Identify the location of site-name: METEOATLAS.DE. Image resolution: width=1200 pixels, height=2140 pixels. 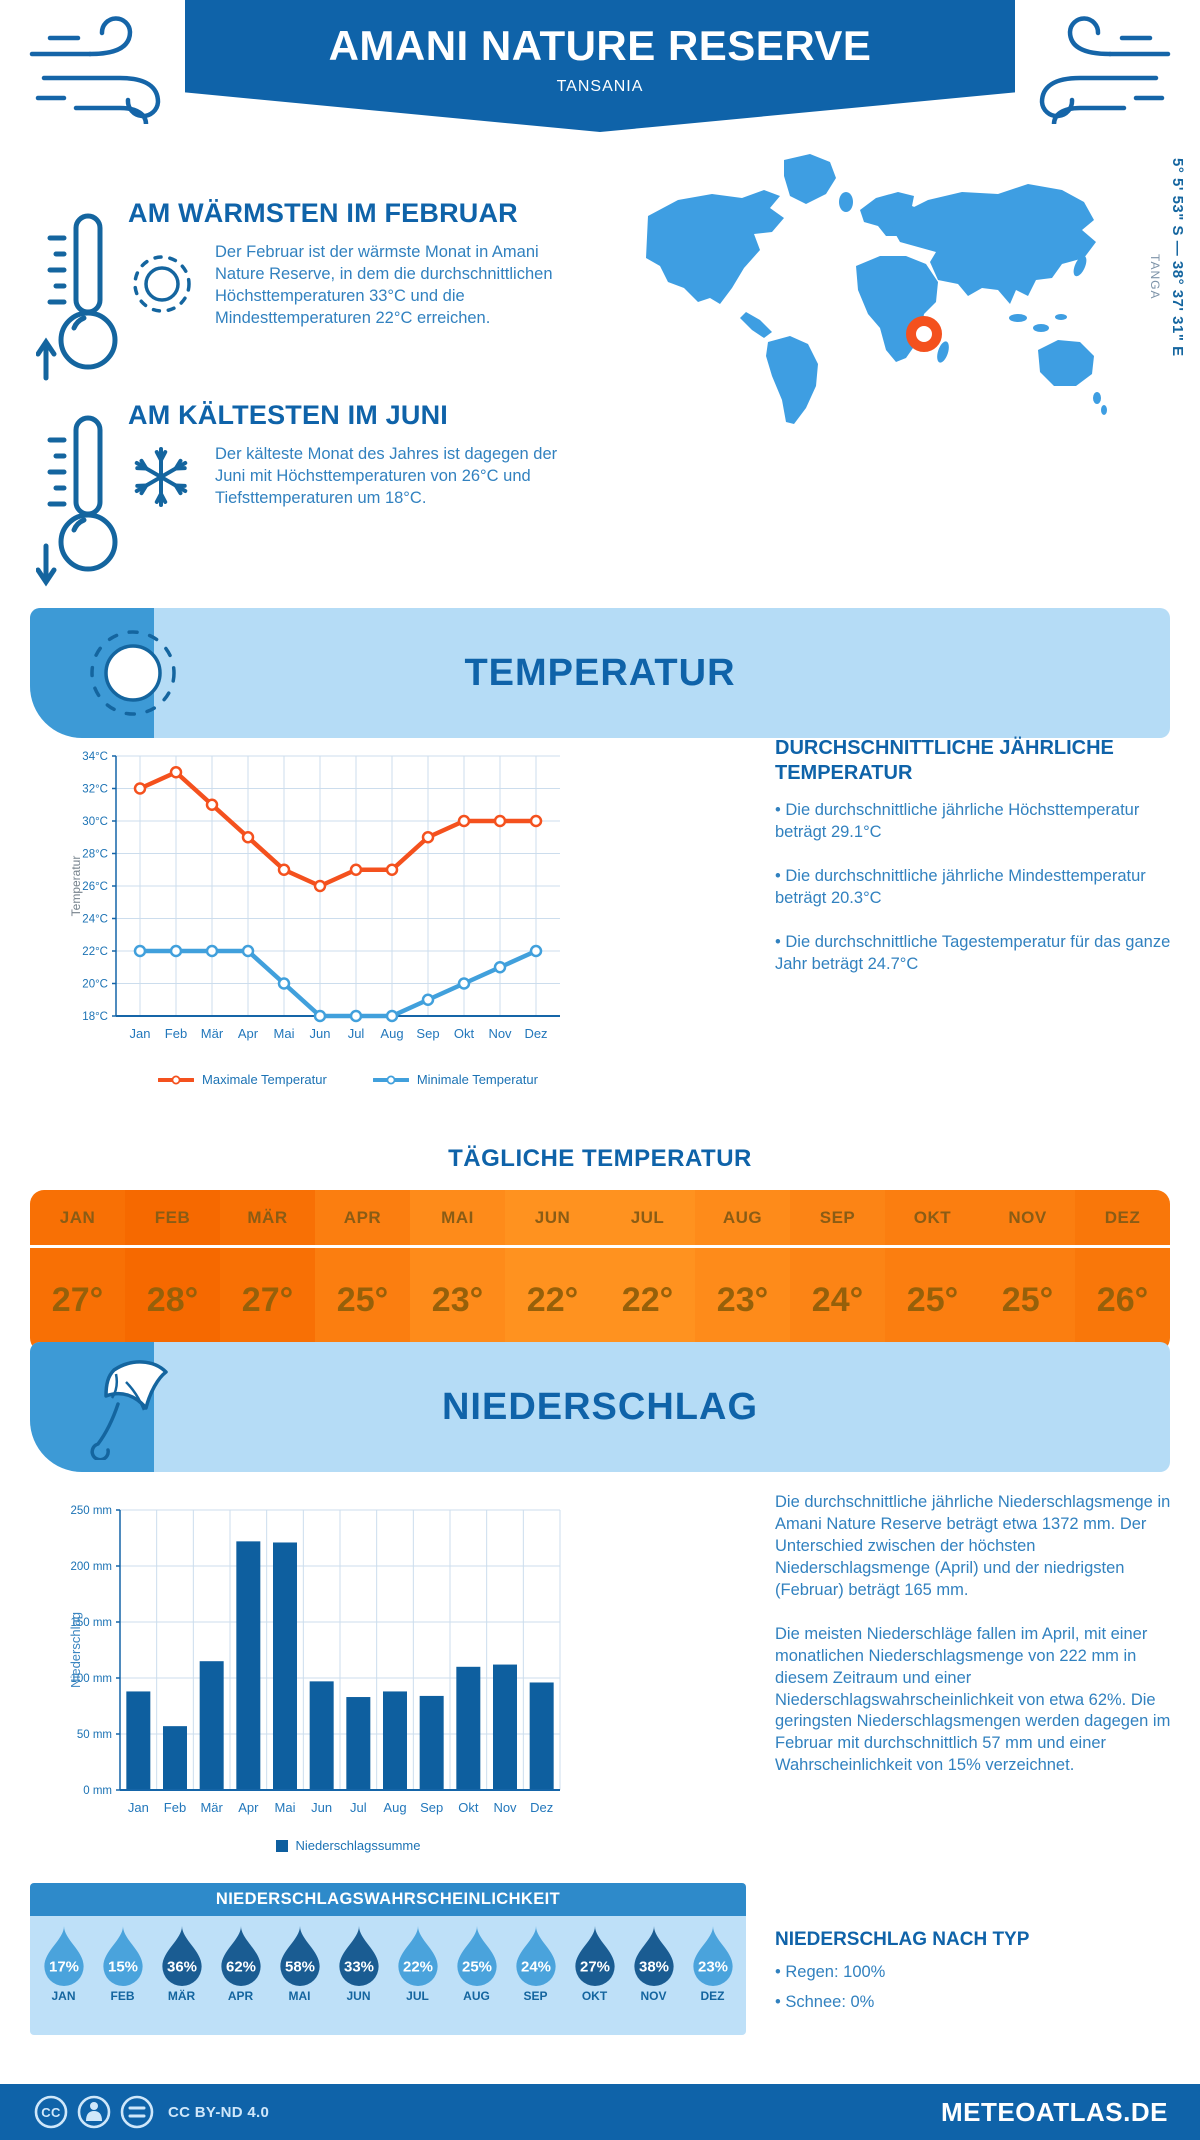
(1054, 2111).